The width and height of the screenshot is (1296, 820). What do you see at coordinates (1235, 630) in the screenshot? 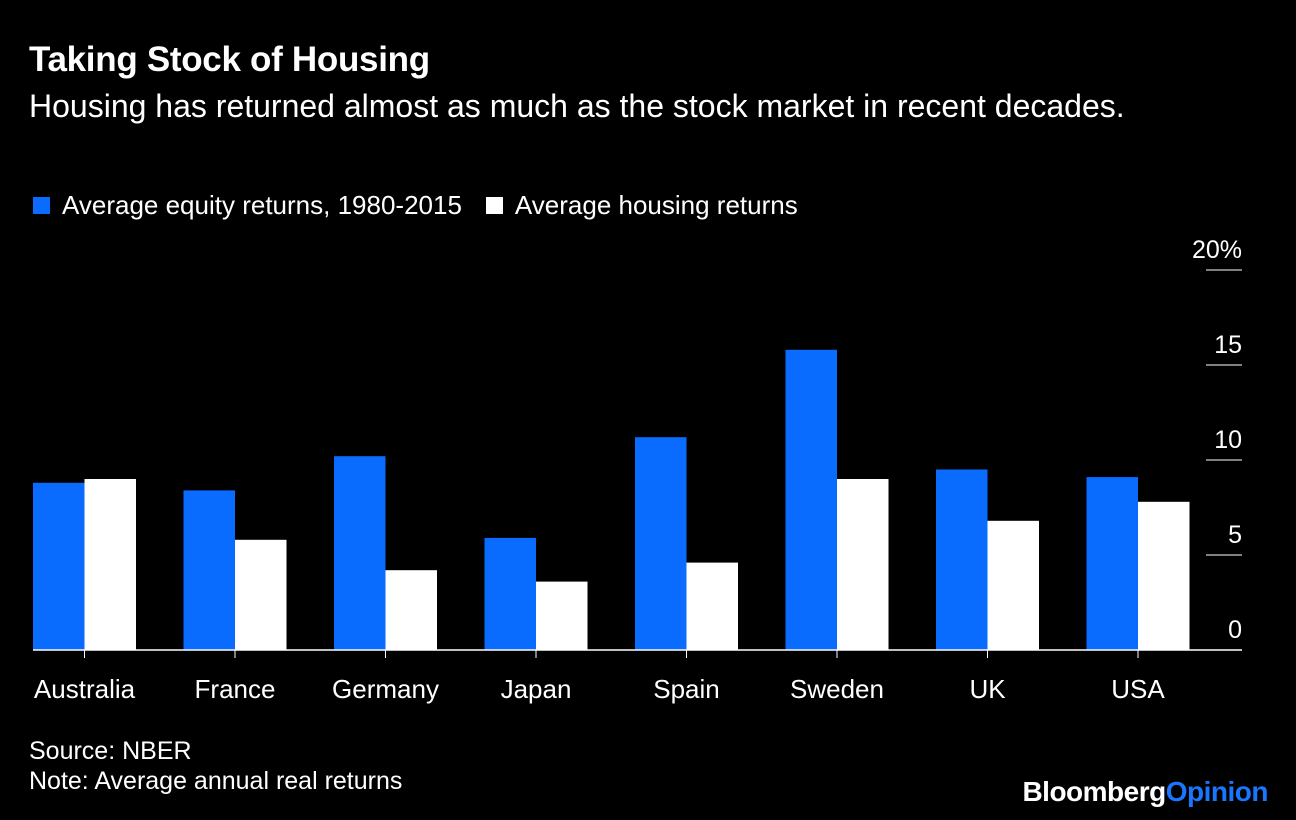
I see `y-tick-label: 0` at bounding box center [1235, 630].